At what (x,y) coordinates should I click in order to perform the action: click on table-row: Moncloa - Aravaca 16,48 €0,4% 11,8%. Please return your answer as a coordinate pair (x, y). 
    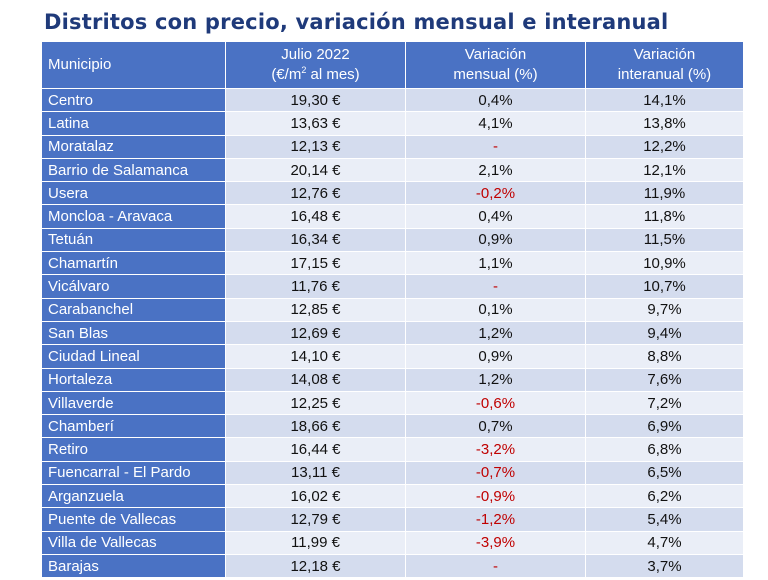
    Looking at the image, I should click on (392, 216).